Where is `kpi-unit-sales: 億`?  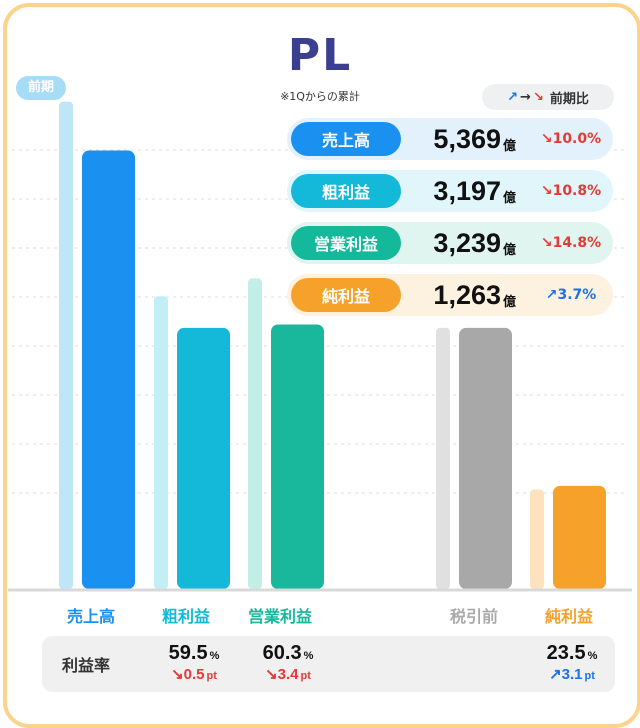
kpi-unit-sales: 億 is located at coordinates (510, 146).